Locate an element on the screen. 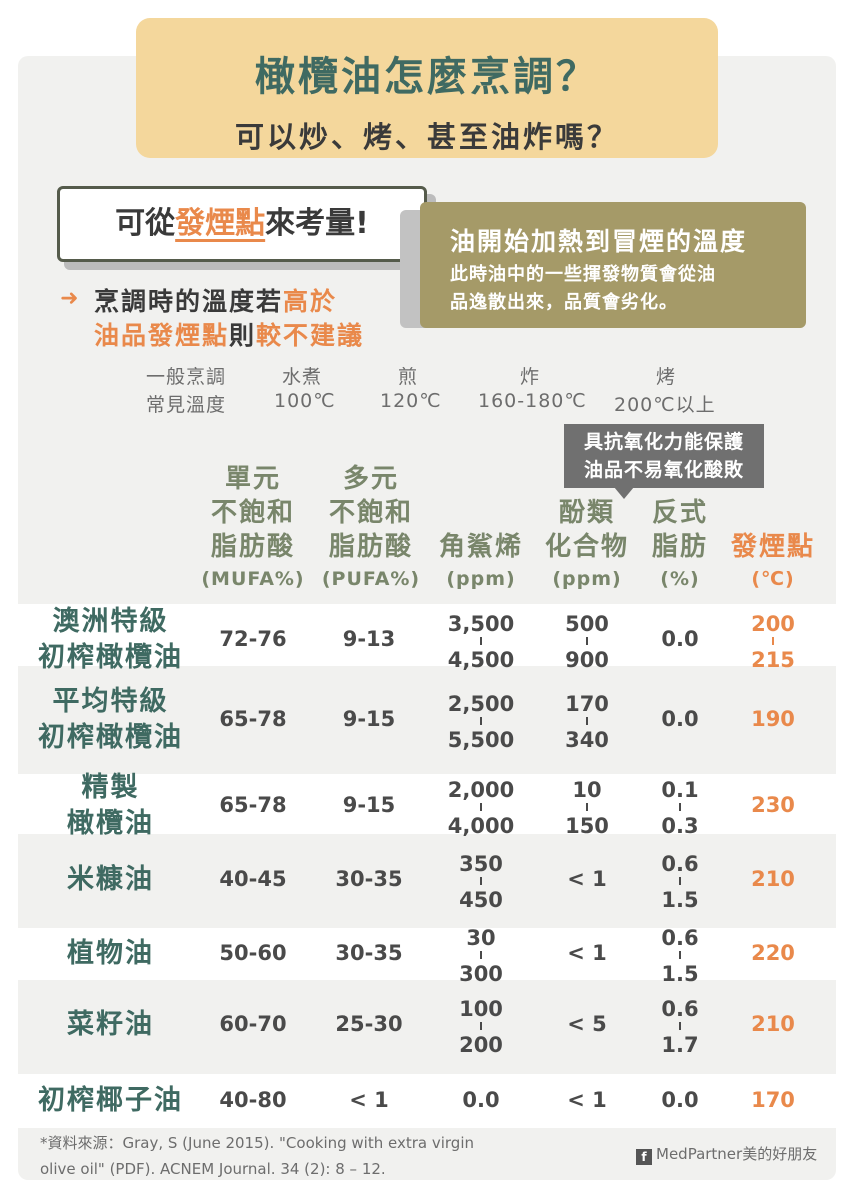  trans-min: 0.1 is located at coordinates (680, 790).